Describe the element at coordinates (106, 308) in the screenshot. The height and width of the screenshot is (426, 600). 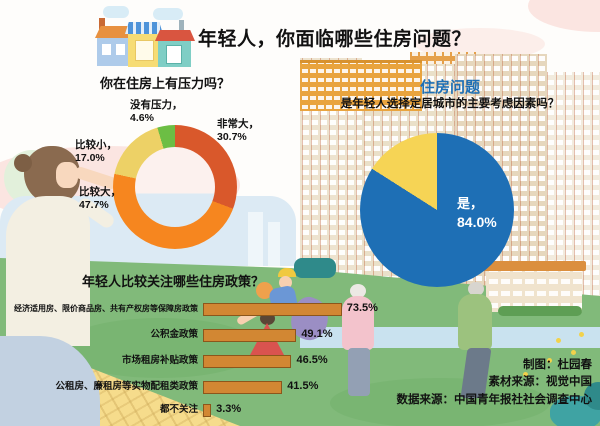
I see `bar-label: 经济适用房、限价商品房、共有产权房等保障房政策` at that location.